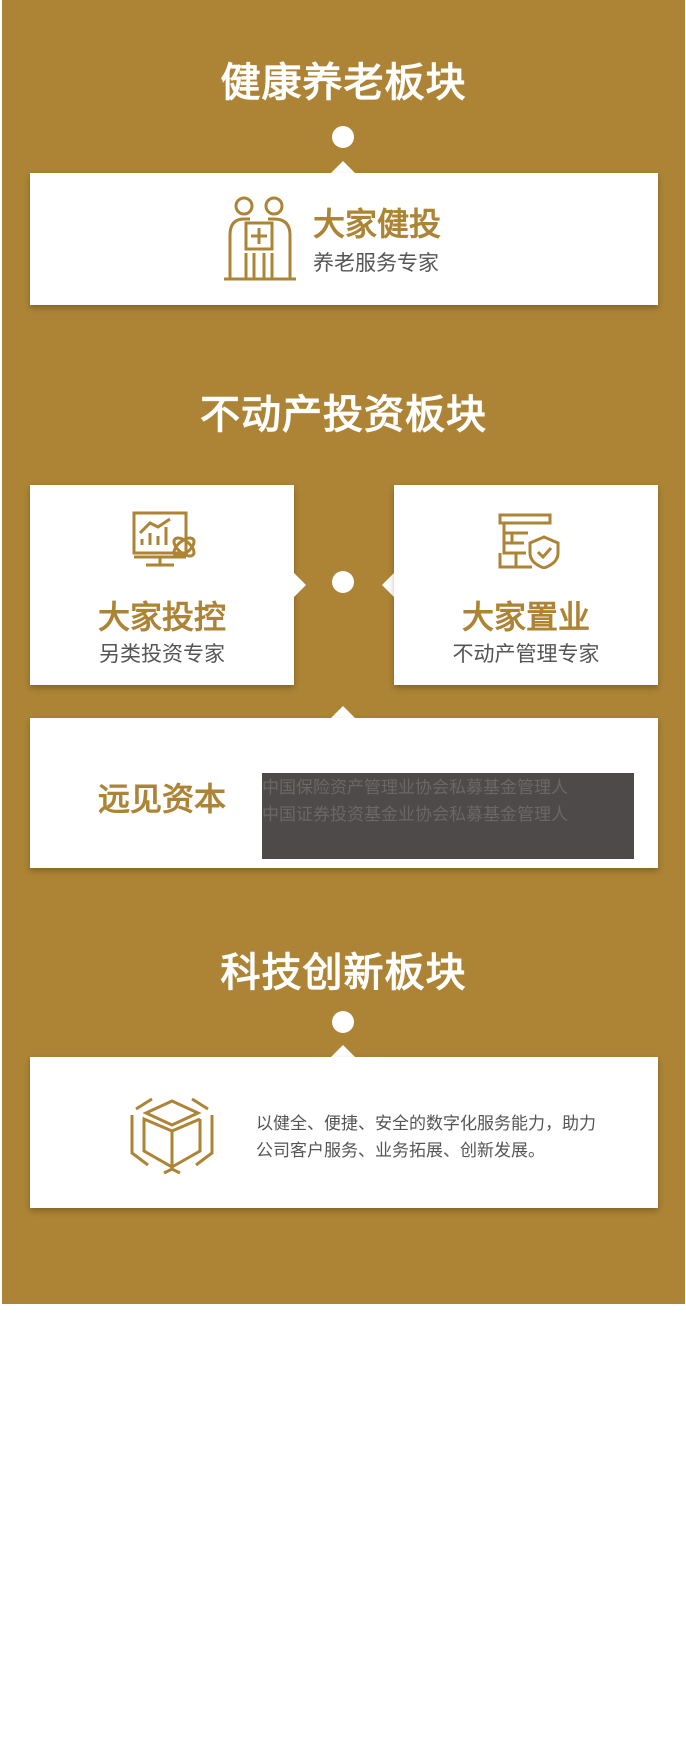 The image size is (686, 1743). Describe the element at coordinates (529, 543) in the screenshot. I see `building-shield-icon` at that location.